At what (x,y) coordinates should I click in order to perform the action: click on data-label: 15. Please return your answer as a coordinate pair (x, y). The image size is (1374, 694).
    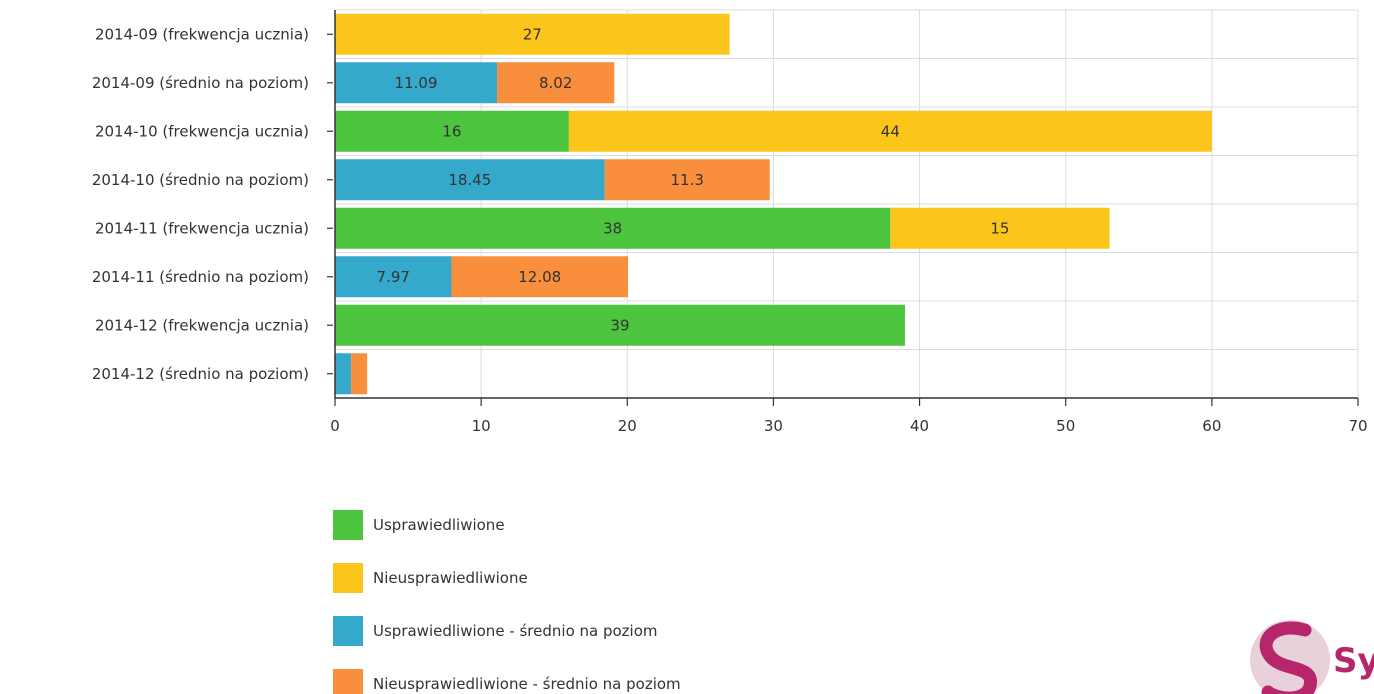
    Looking at the image, I should click on (999, 228).